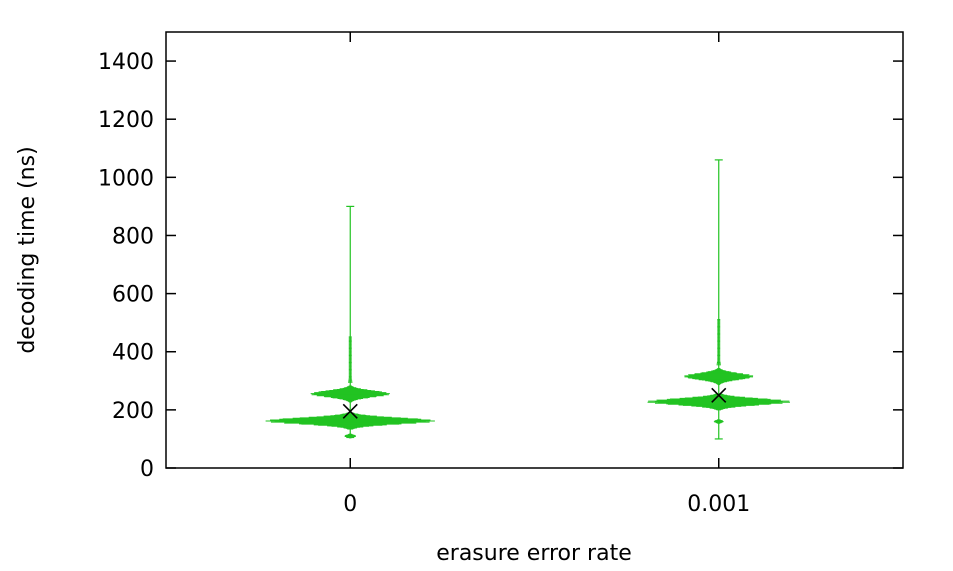  Describe the element at coordinates (126, 178) in the screenshot. I see `y-tick-label: 1000` at that location.